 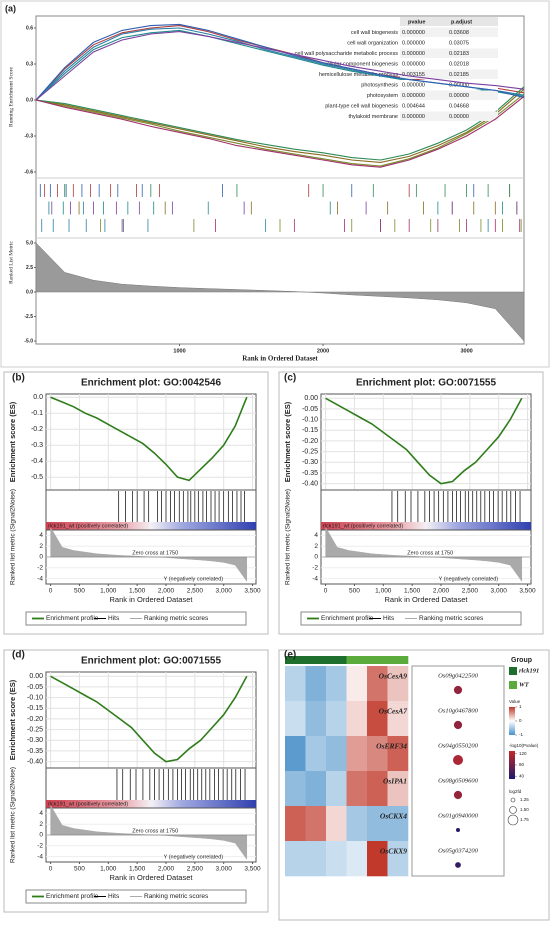 I want to click on gene-id: Os04g0550200, so click(x=458, y=745).